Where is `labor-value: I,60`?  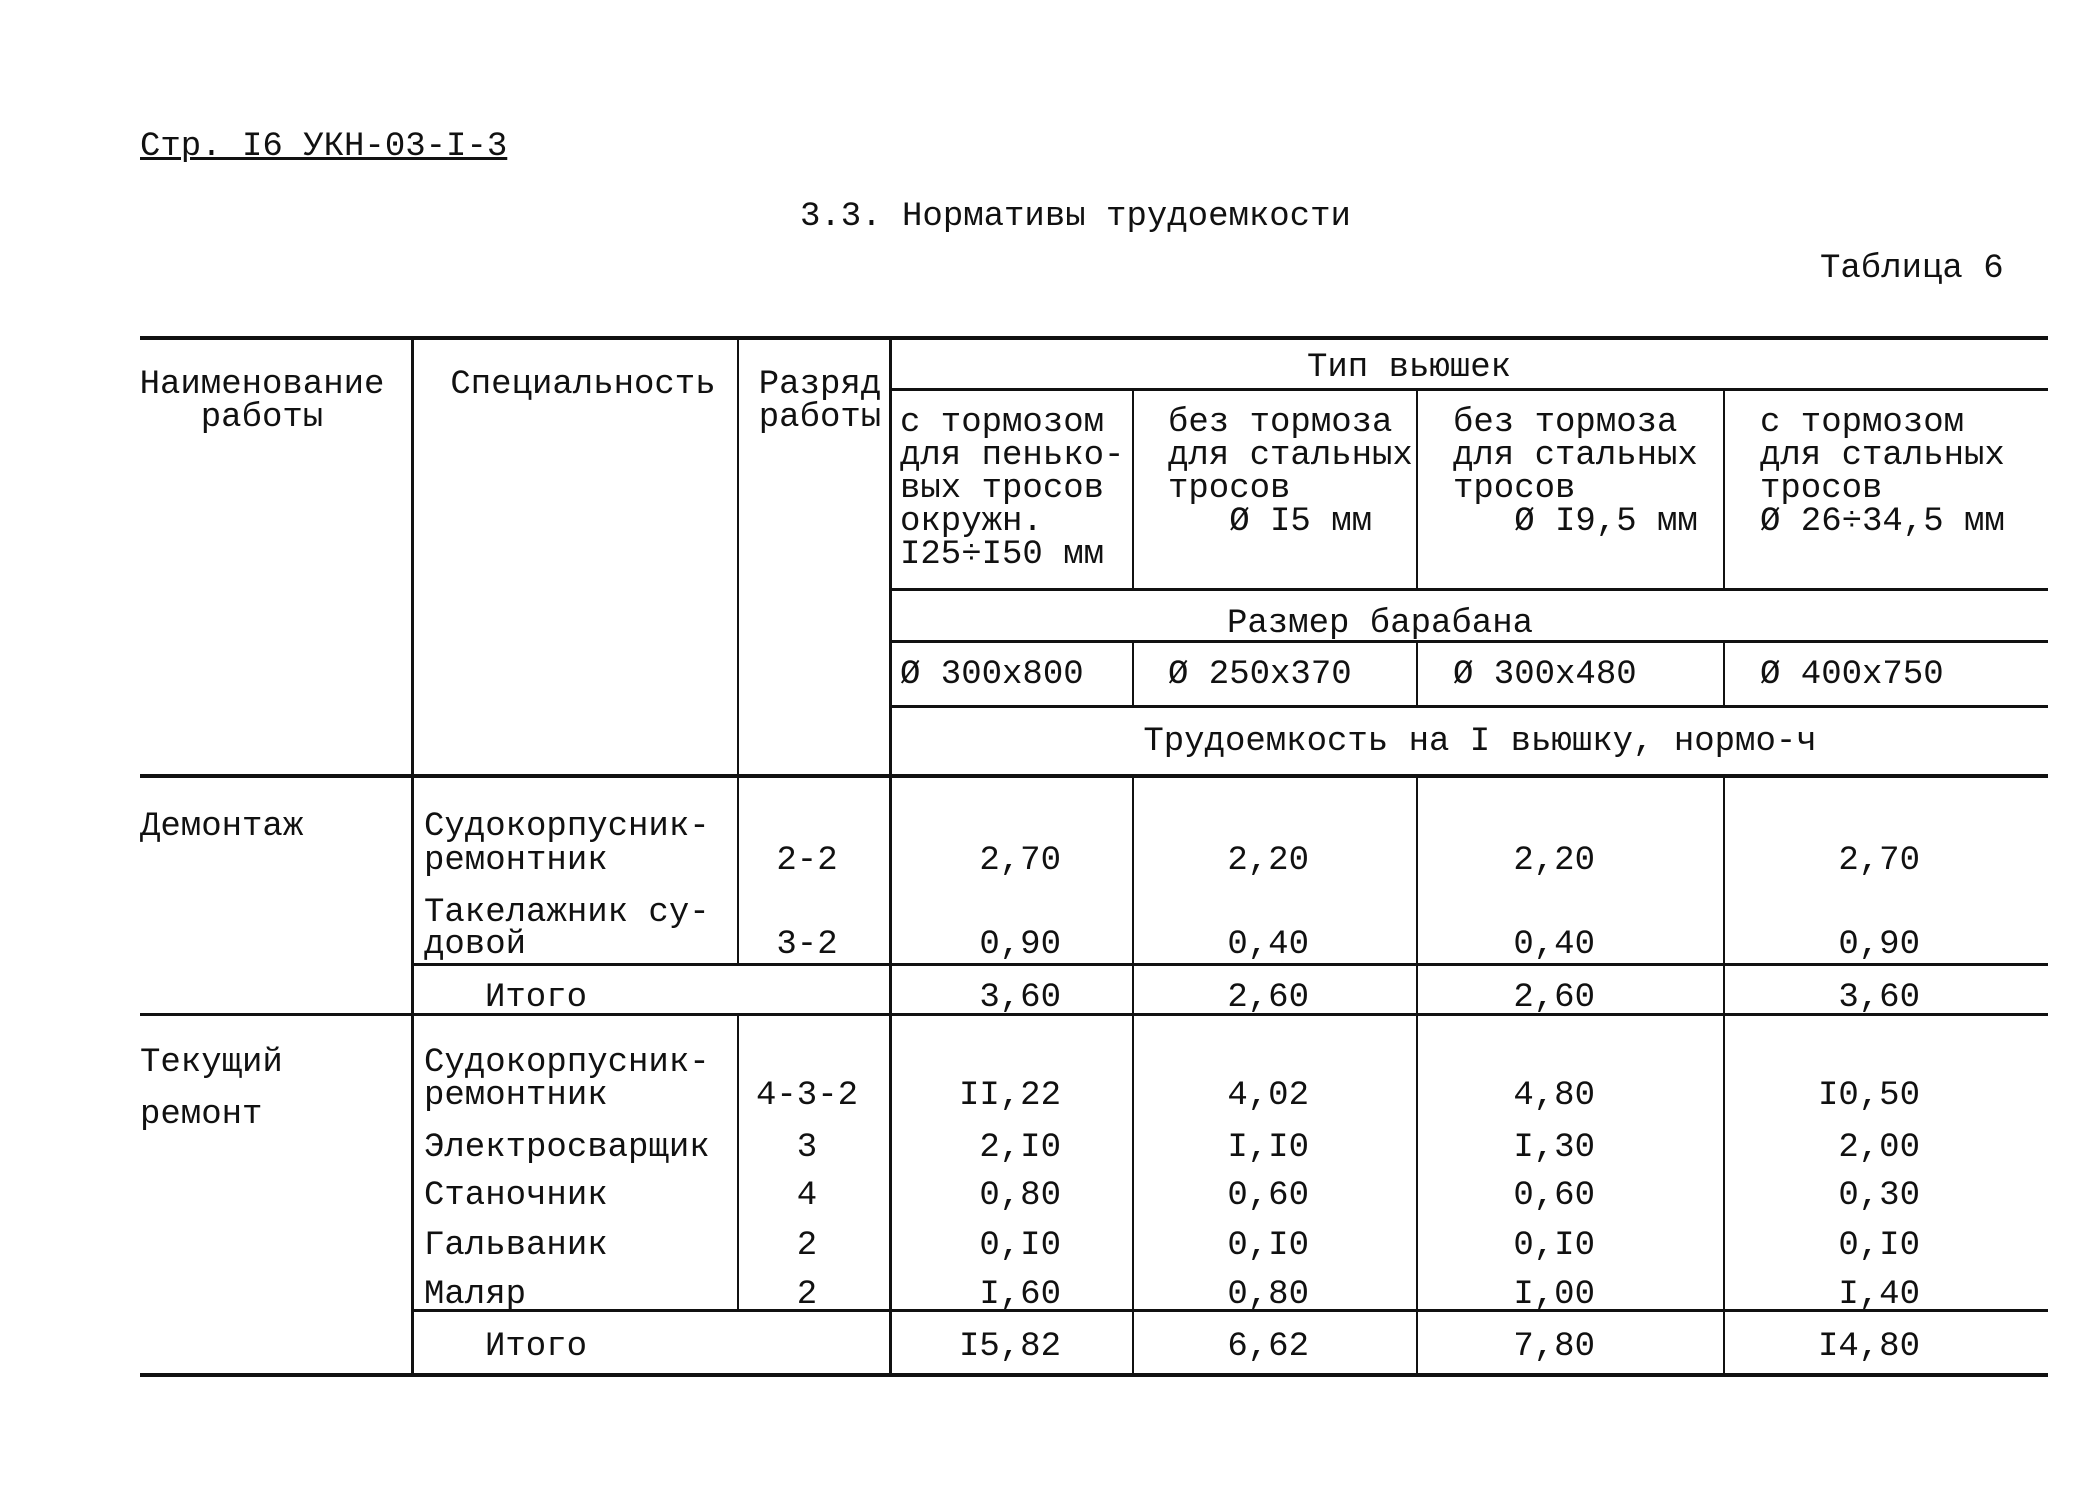
labor-value: I,60 is located at coordinates (1020, 1295).